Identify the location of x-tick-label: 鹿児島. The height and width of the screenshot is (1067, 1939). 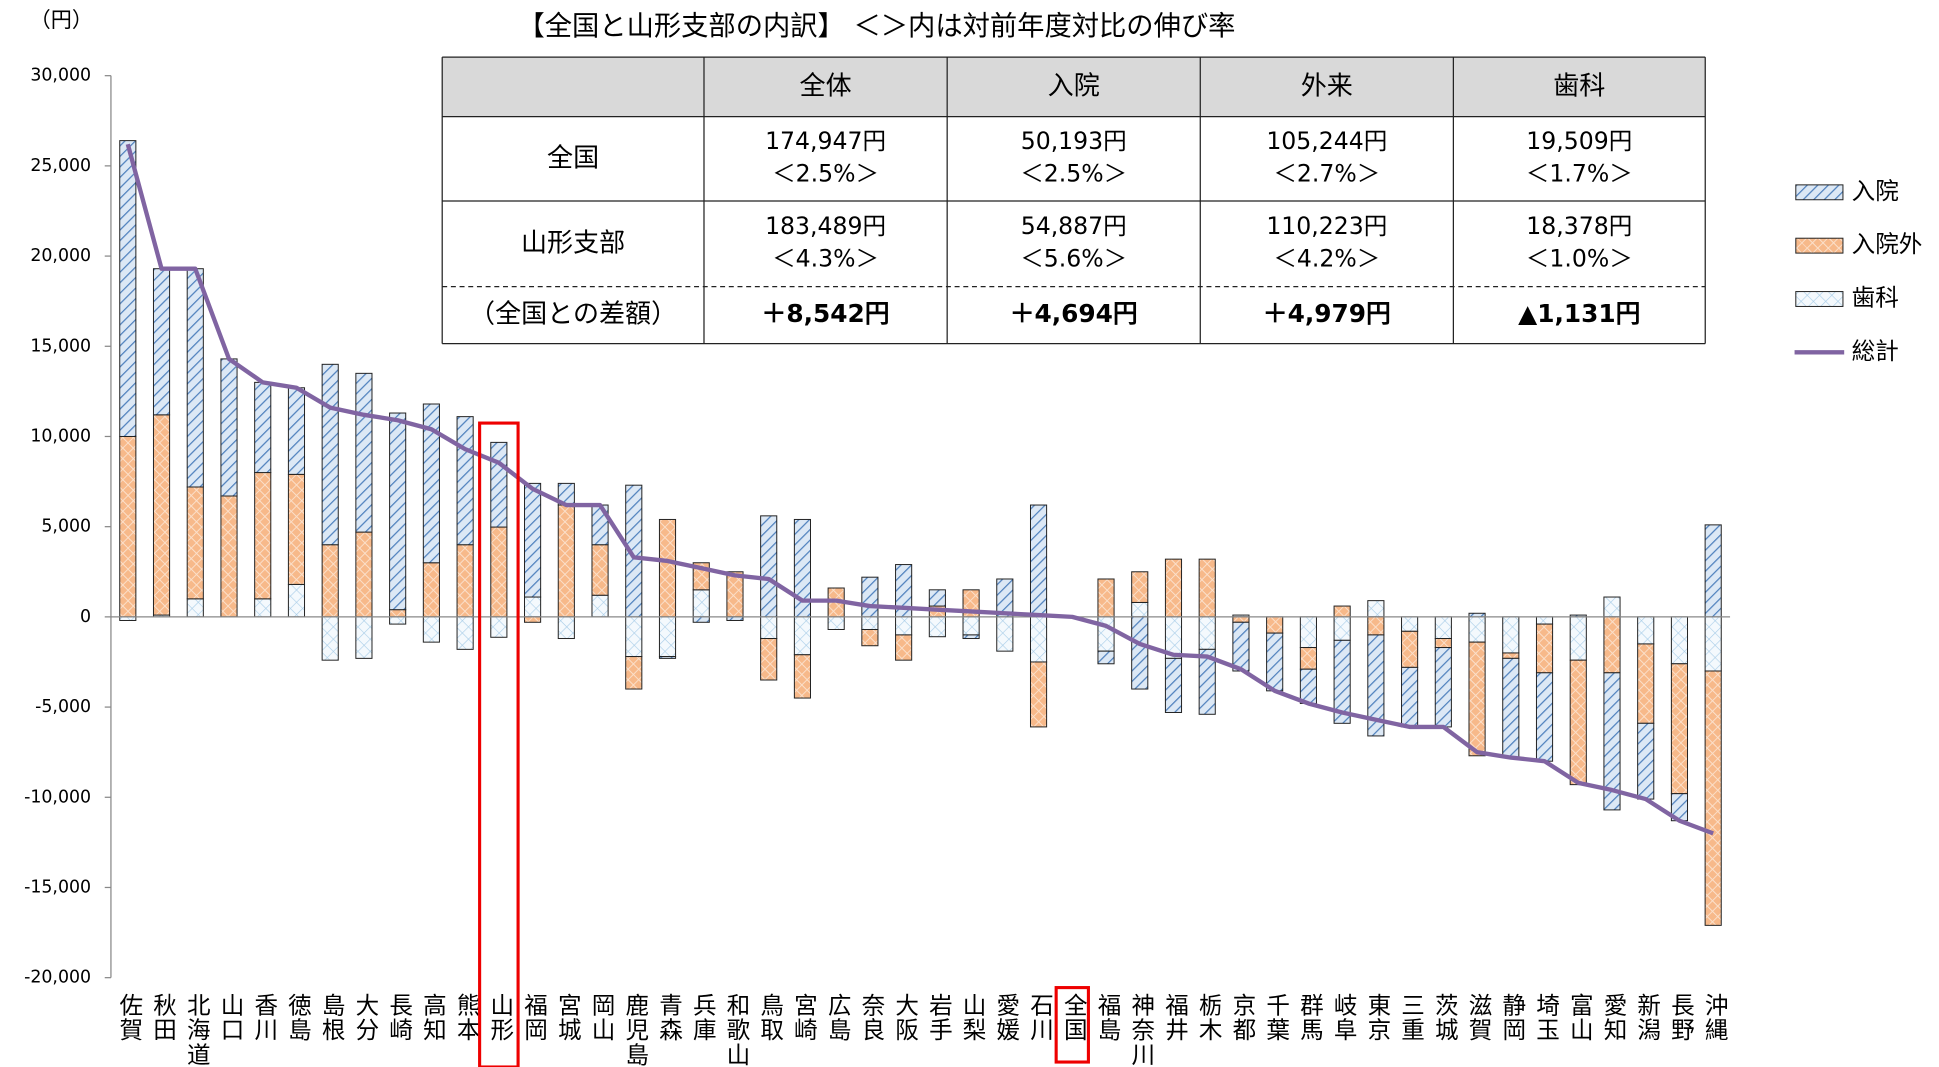
(635, 1029).